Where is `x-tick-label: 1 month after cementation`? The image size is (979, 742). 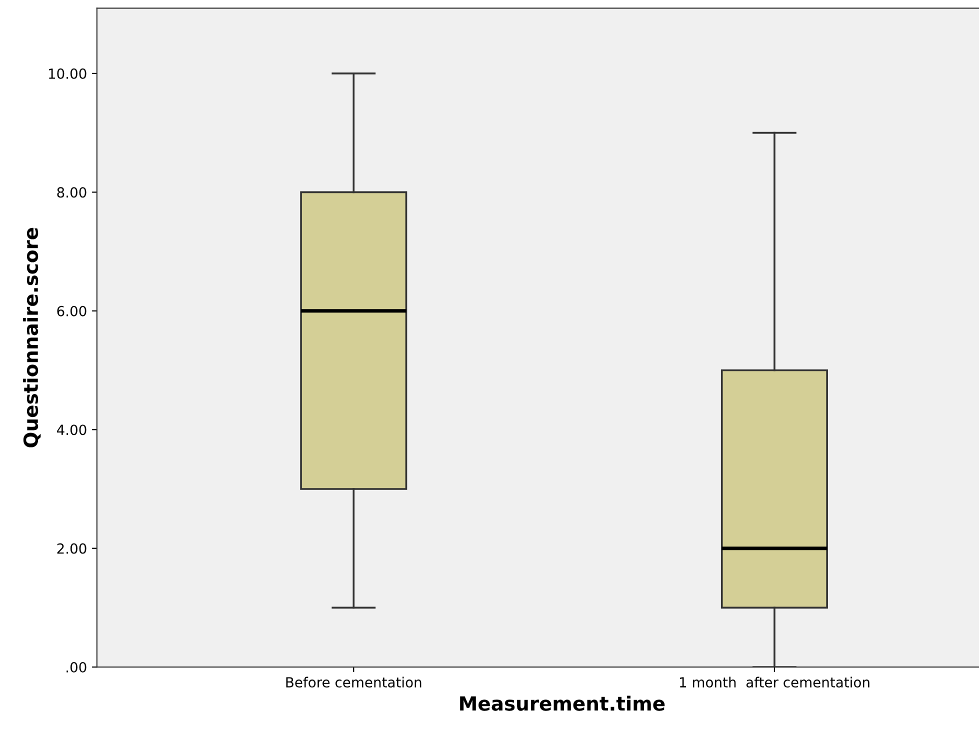 x-tick-label: 1 month after cementation is located at coordinates (775, 682).